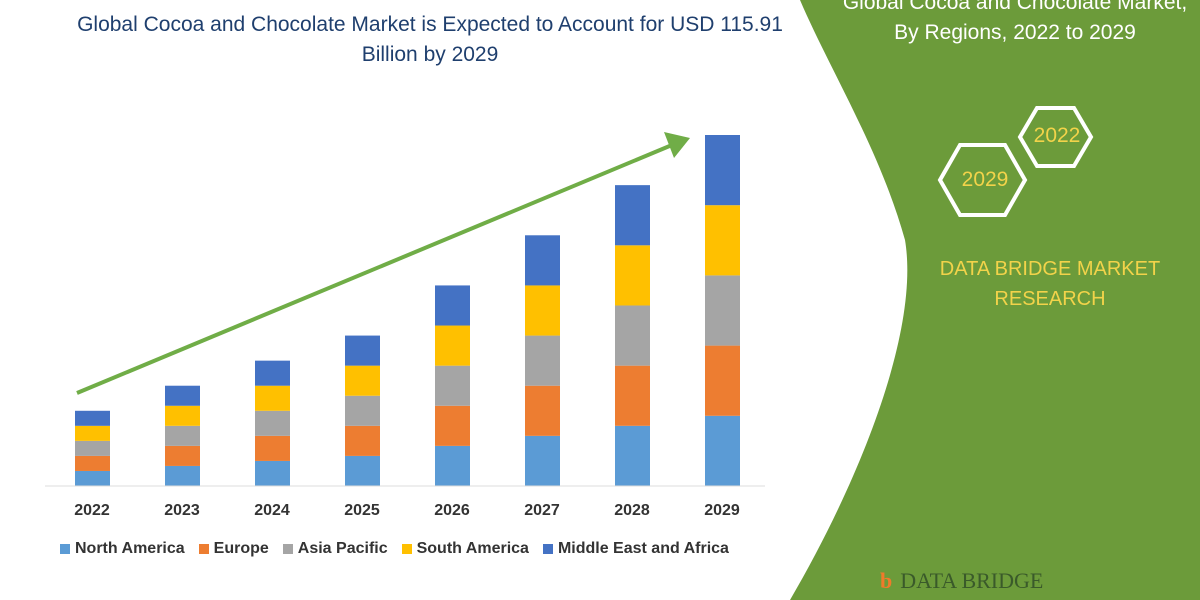 The height and width of the screenshot is (600, 1200). Describe the element at coordinates (272, 398) in the screenshot. I see `bar-segment-2024-south-america` at that location.